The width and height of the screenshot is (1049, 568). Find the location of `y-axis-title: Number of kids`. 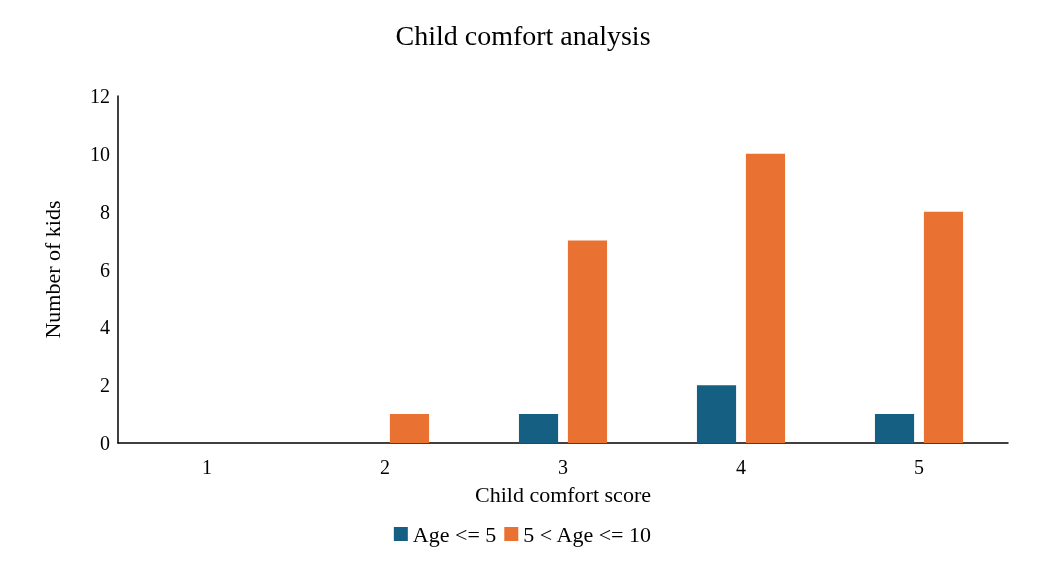

y-axis-title: Number of kids is located at coordinates (52, 269).